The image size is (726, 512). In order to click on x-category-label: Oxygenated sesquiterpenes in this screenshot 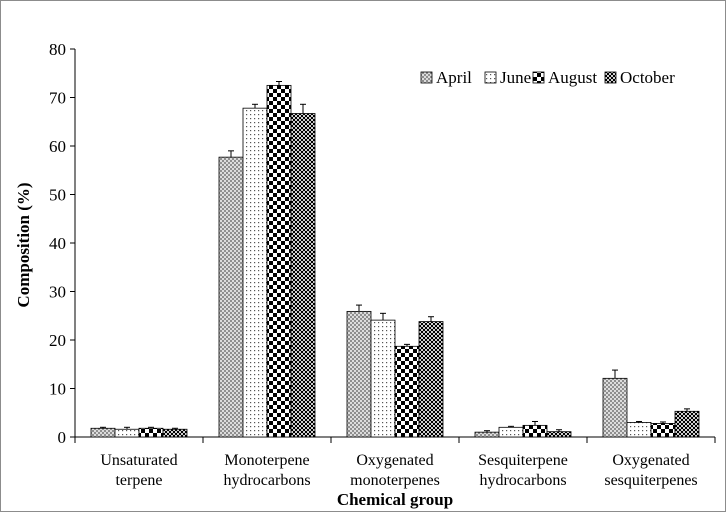, I will do `click(650, 470)`.